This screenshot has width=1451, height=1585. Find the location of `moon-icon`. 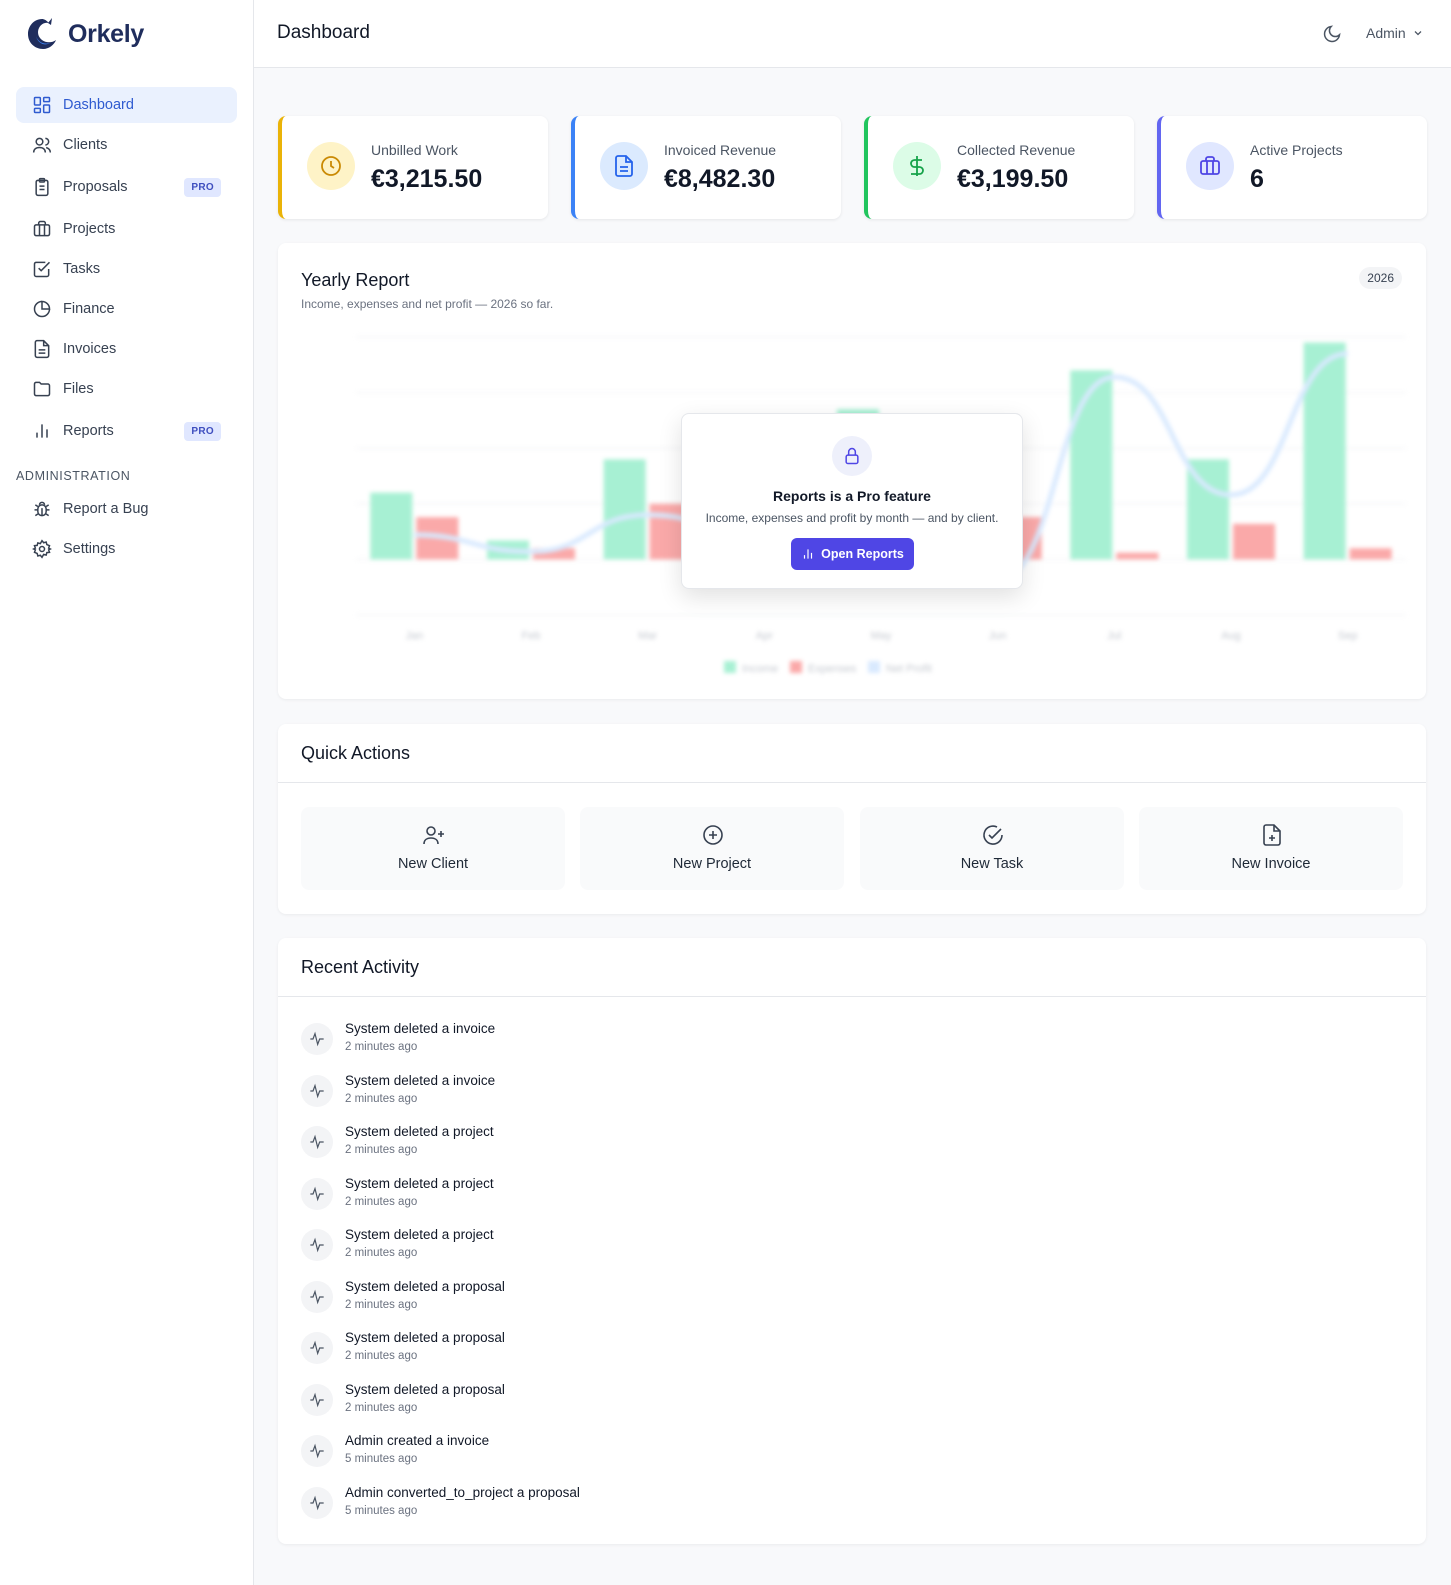

moon-icon is located at coordinates (1332, 34).